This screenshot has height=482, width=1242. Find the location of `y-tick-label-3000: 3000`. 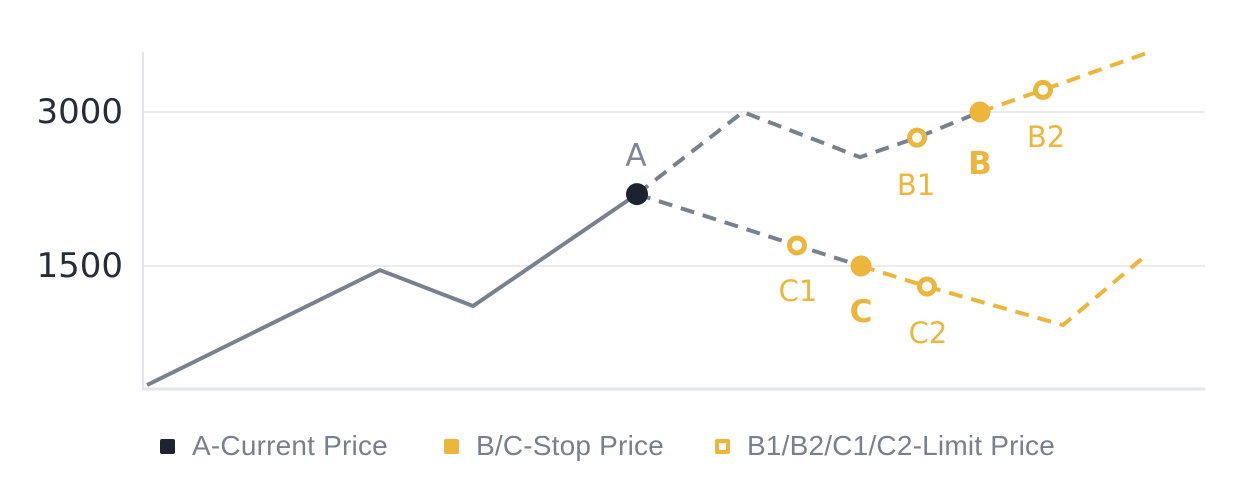

y-tick-label-3000: 3000 is located at coordinates (79, 112).